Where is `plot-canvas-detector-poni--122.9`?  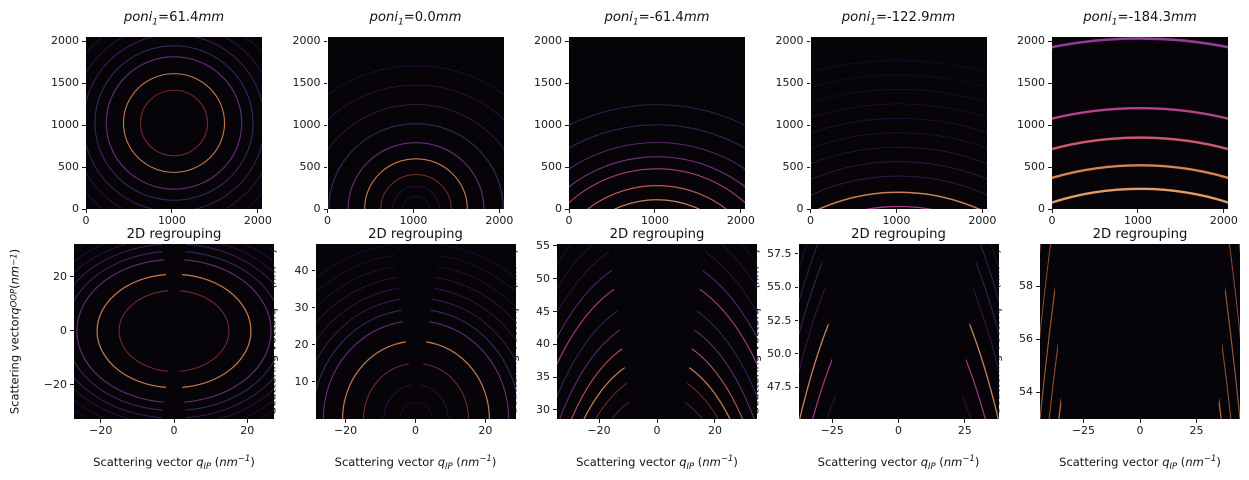 plot-canvas-detector-poni--122.9 is located at coordinates (898, 123).